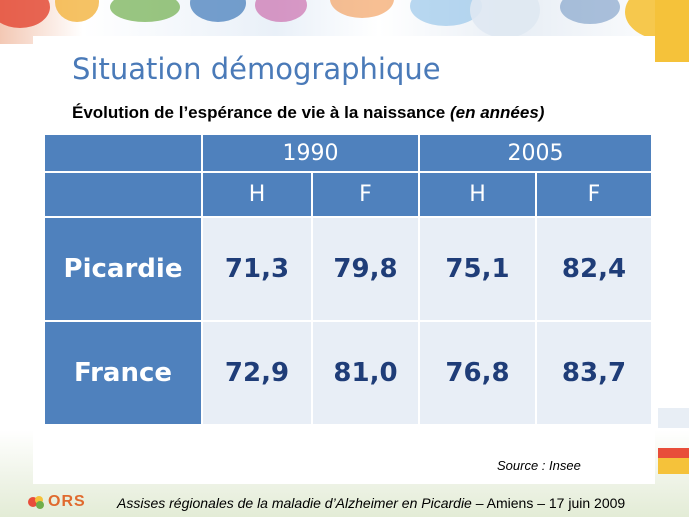 Image resolution: width=689 pixels, height=517 pixels. What do you see at coordinates (477, 269) in the screenshot?
I see `value-cell: 75,1` at bounding box center [477, 269].